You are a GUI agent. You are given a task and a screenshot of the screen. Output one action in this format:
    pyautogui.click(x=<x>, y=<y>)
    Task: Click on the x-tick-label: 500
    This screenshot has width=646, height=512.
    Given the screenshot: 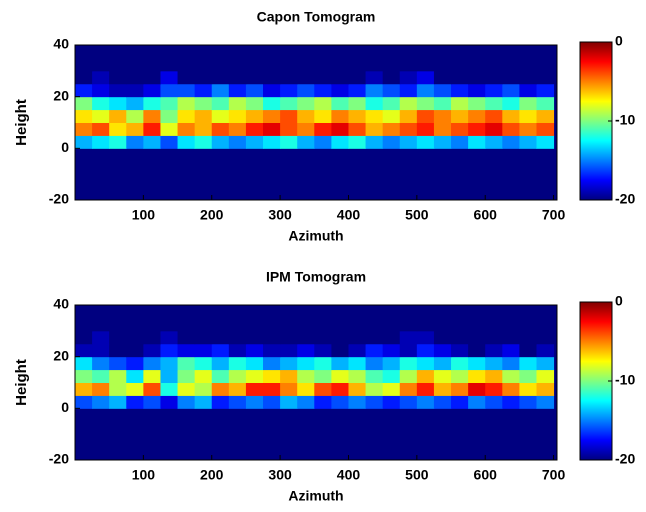 What is the action you would take?
    pyautogui.click(x=417, y=215)
    